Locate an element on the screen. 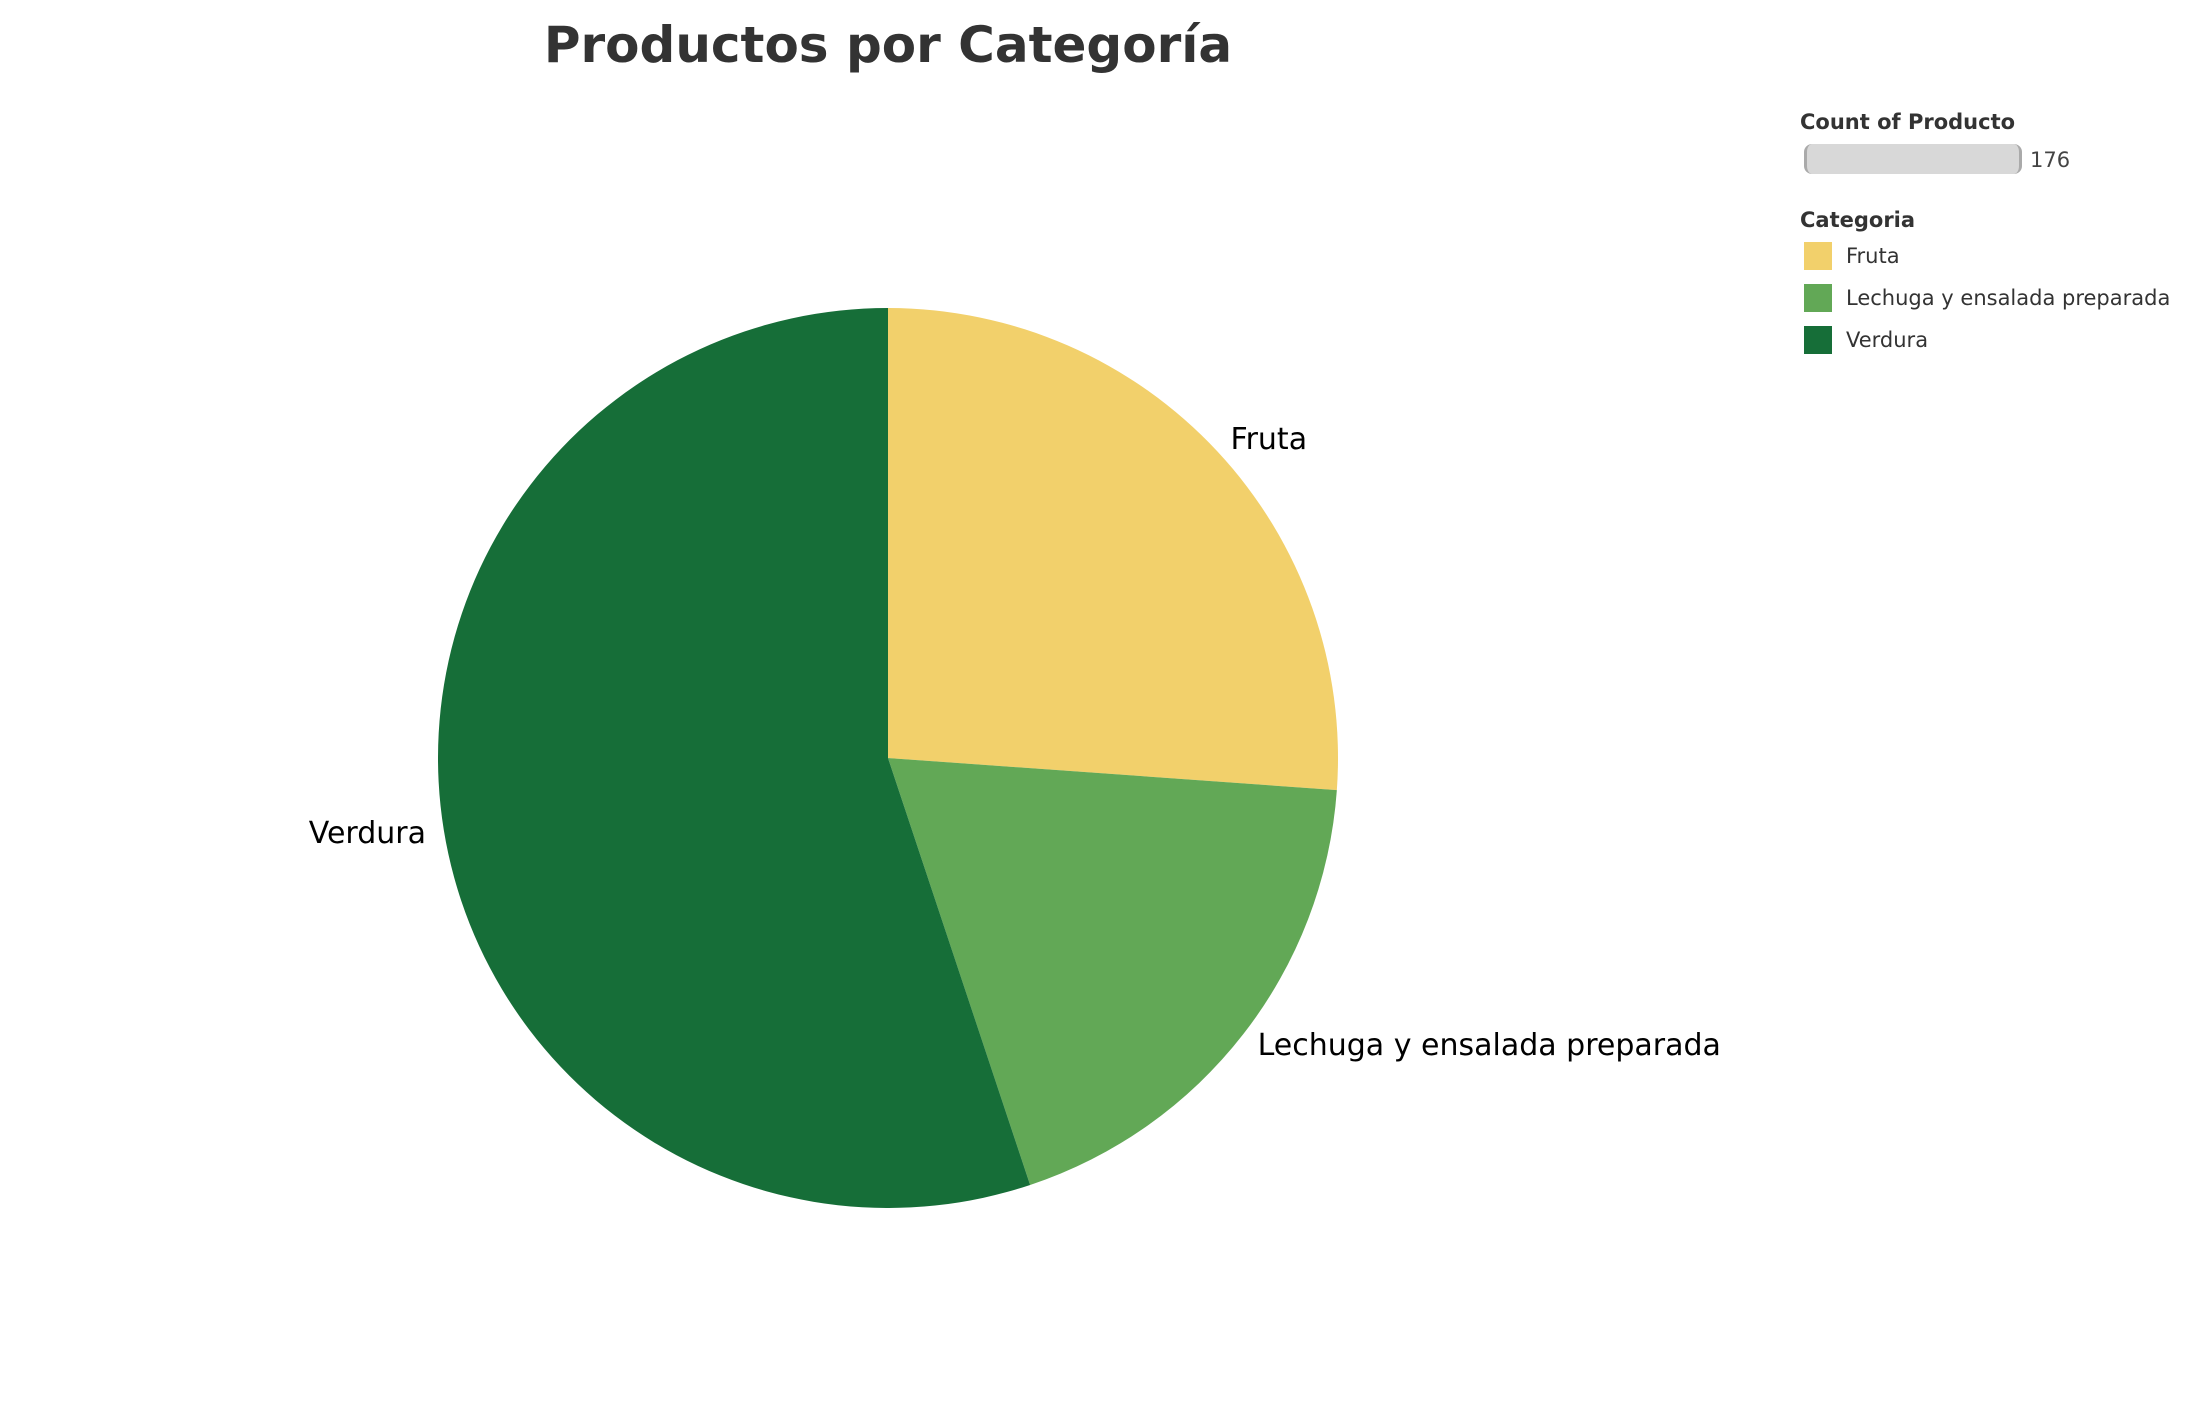  legend-item-verdura: Verdura is located at coordinates (1993, 338).